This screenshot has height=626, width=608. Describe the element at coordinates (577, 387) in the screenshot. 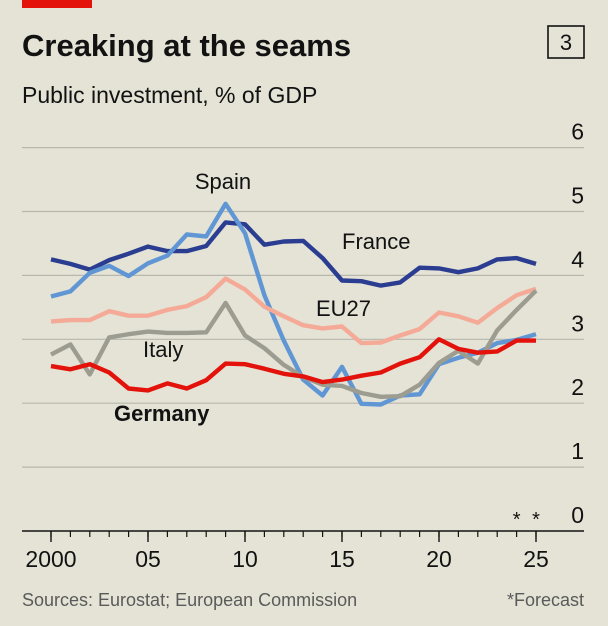

I see `y-tick-label: 2` at that location.